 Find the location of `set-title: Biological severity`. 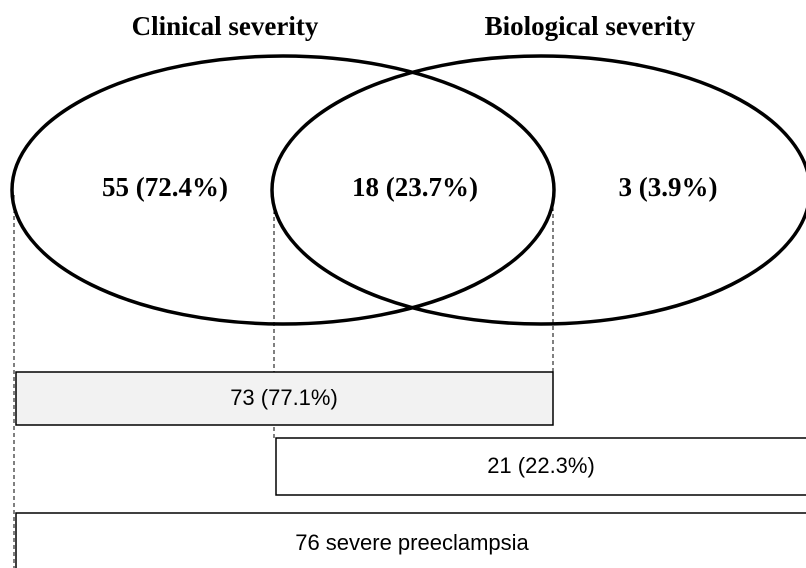

set-title: Biological severity is located at coordinates (590, 26).